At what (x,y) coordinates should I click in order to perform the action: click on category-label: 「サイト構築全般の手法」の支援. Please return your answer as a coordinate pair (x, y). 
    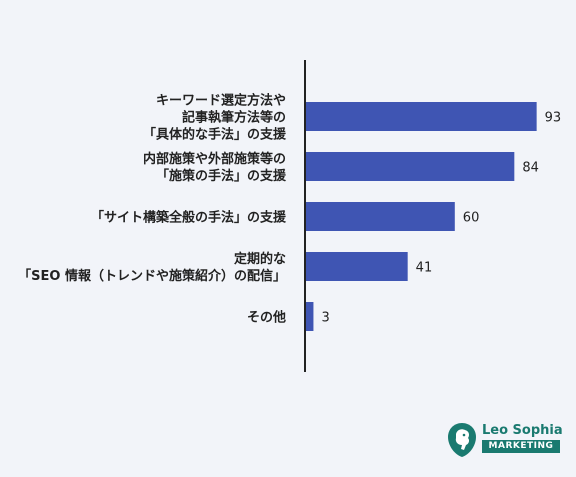
    Looking at the image, I should click on (189, 218).